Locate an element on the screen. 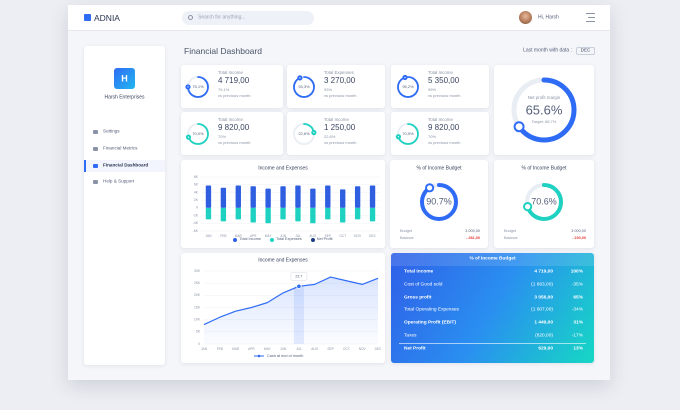  menu-button is located at coordinates (590, 17).